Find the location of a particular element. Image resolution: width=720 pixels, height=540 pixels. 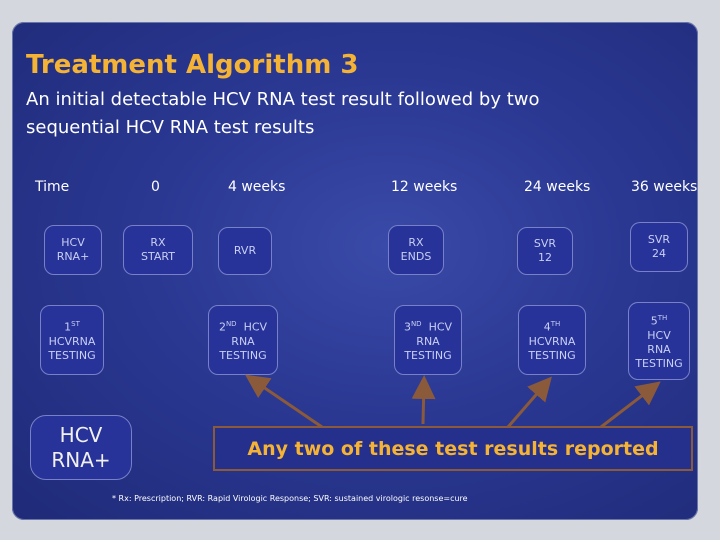

ordinal-label: 1ST is located at coordinates (72, 326).